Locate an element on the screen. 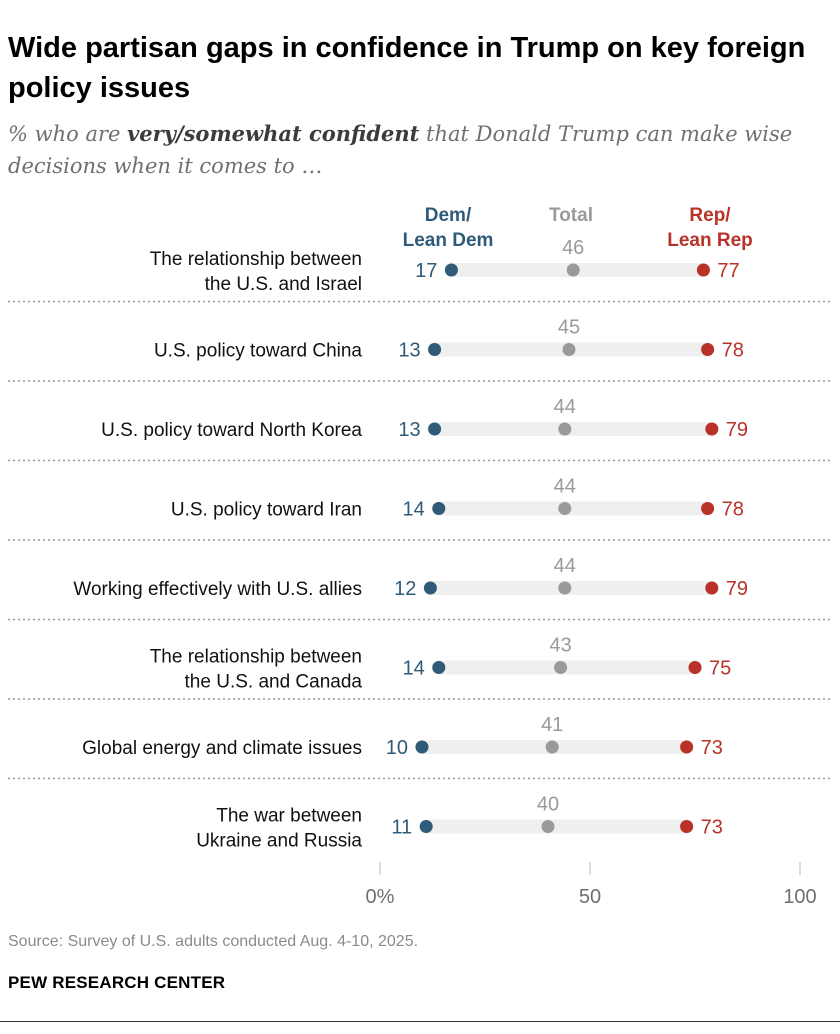 This screenshot has width=840, height=1034. total-value-label: 43 is located at coordinates (560, 646).